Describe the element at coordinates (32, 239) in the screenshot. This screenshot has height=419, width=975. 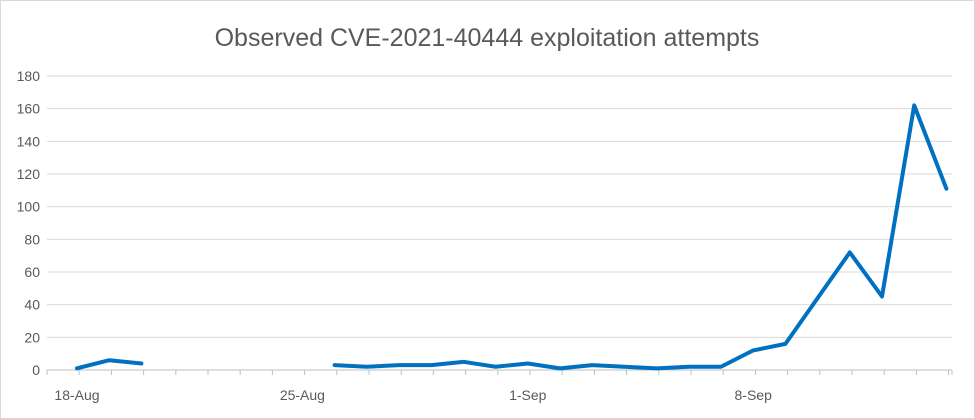
I see `y-tick-label: 80` at that location.